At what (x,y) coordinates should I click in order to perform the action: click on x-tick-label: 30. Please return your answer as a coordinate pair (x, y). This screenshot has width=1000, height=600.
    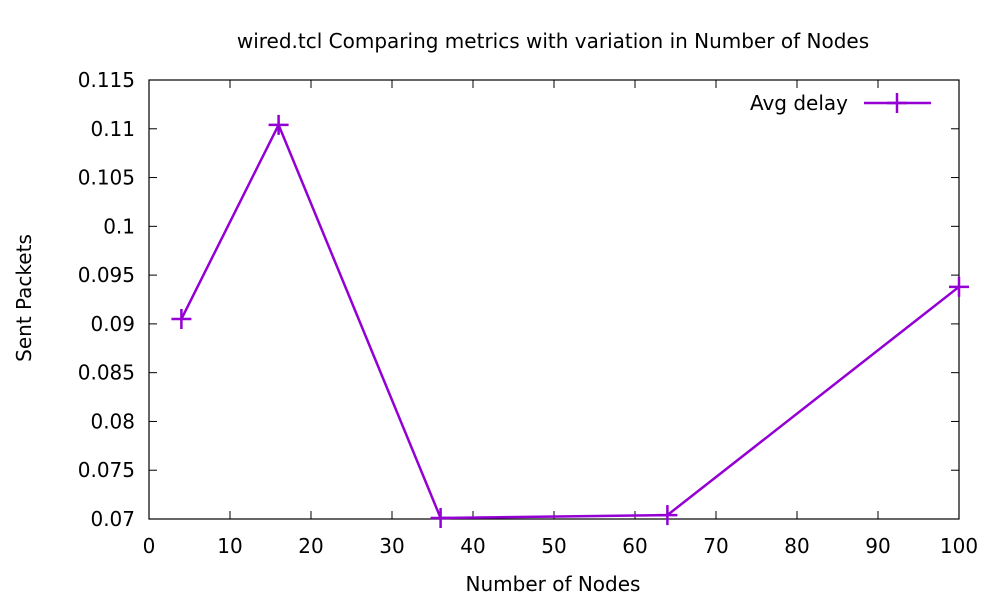
    Looking at the image, I should click on (391, 546).